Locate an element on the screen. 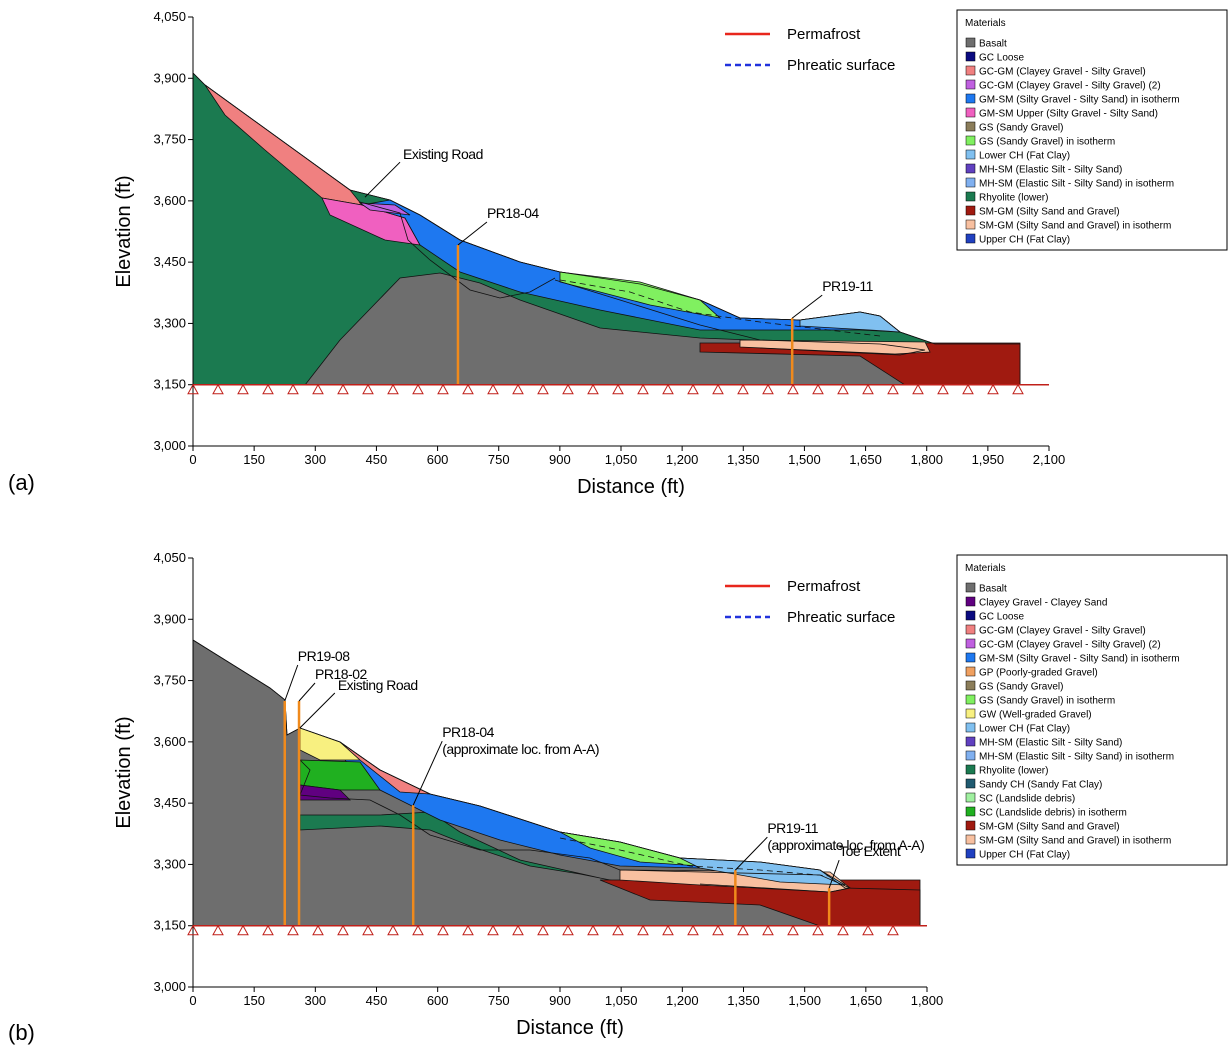  legend-label: SC (Landslide debris) is located at coordinates (1027, 799).